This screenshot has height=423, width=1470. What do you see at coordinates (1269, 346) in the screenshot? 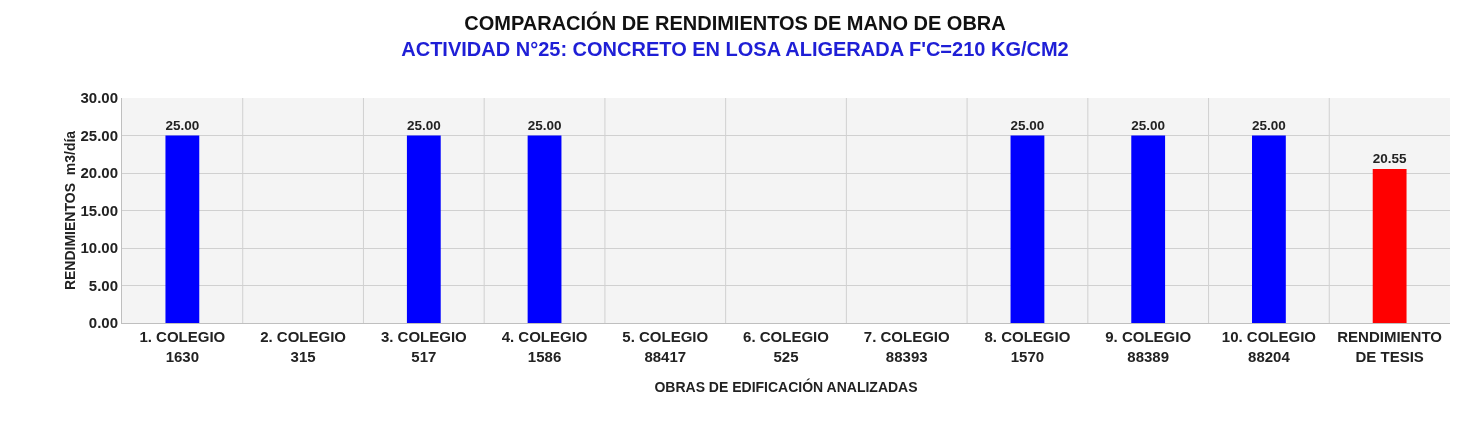
I see `x-tick-label: 10. COLEGIO 88204` at bounding box center [1269, 346].